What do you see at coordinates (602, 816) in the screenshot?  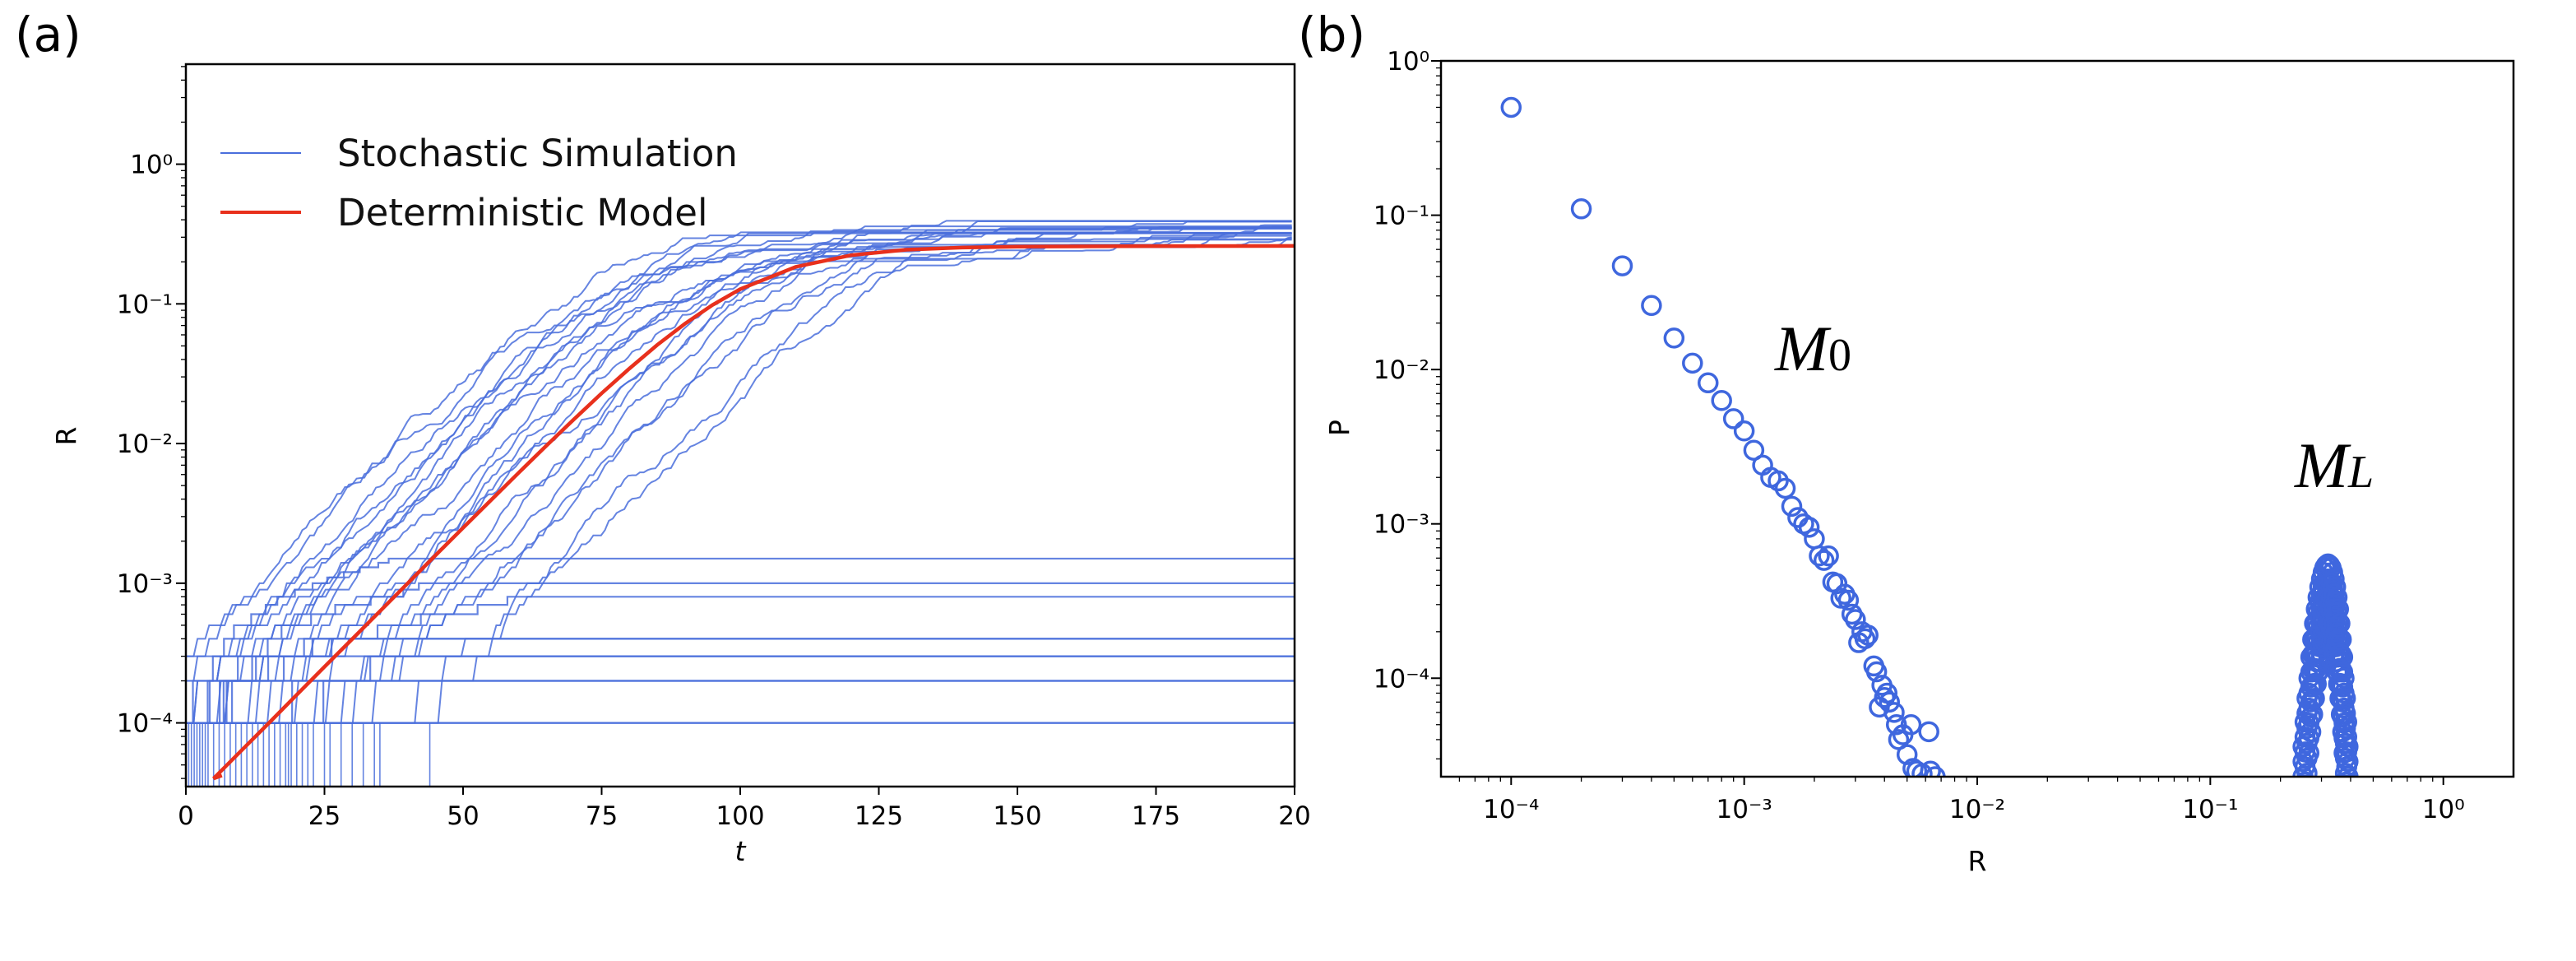 I see `x-tick-label: 75` at bounding box center [602, 816].